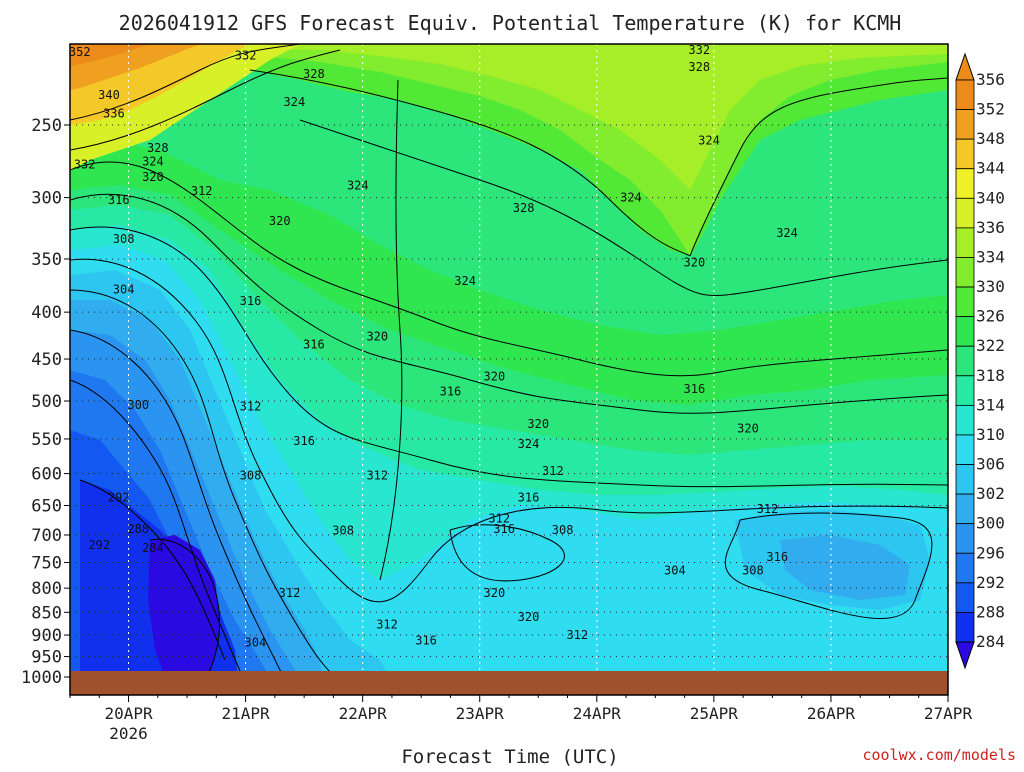  Describe the element at coordinates (46, 536) in the screenshot. I see `y-tick-label: 700` at that location.